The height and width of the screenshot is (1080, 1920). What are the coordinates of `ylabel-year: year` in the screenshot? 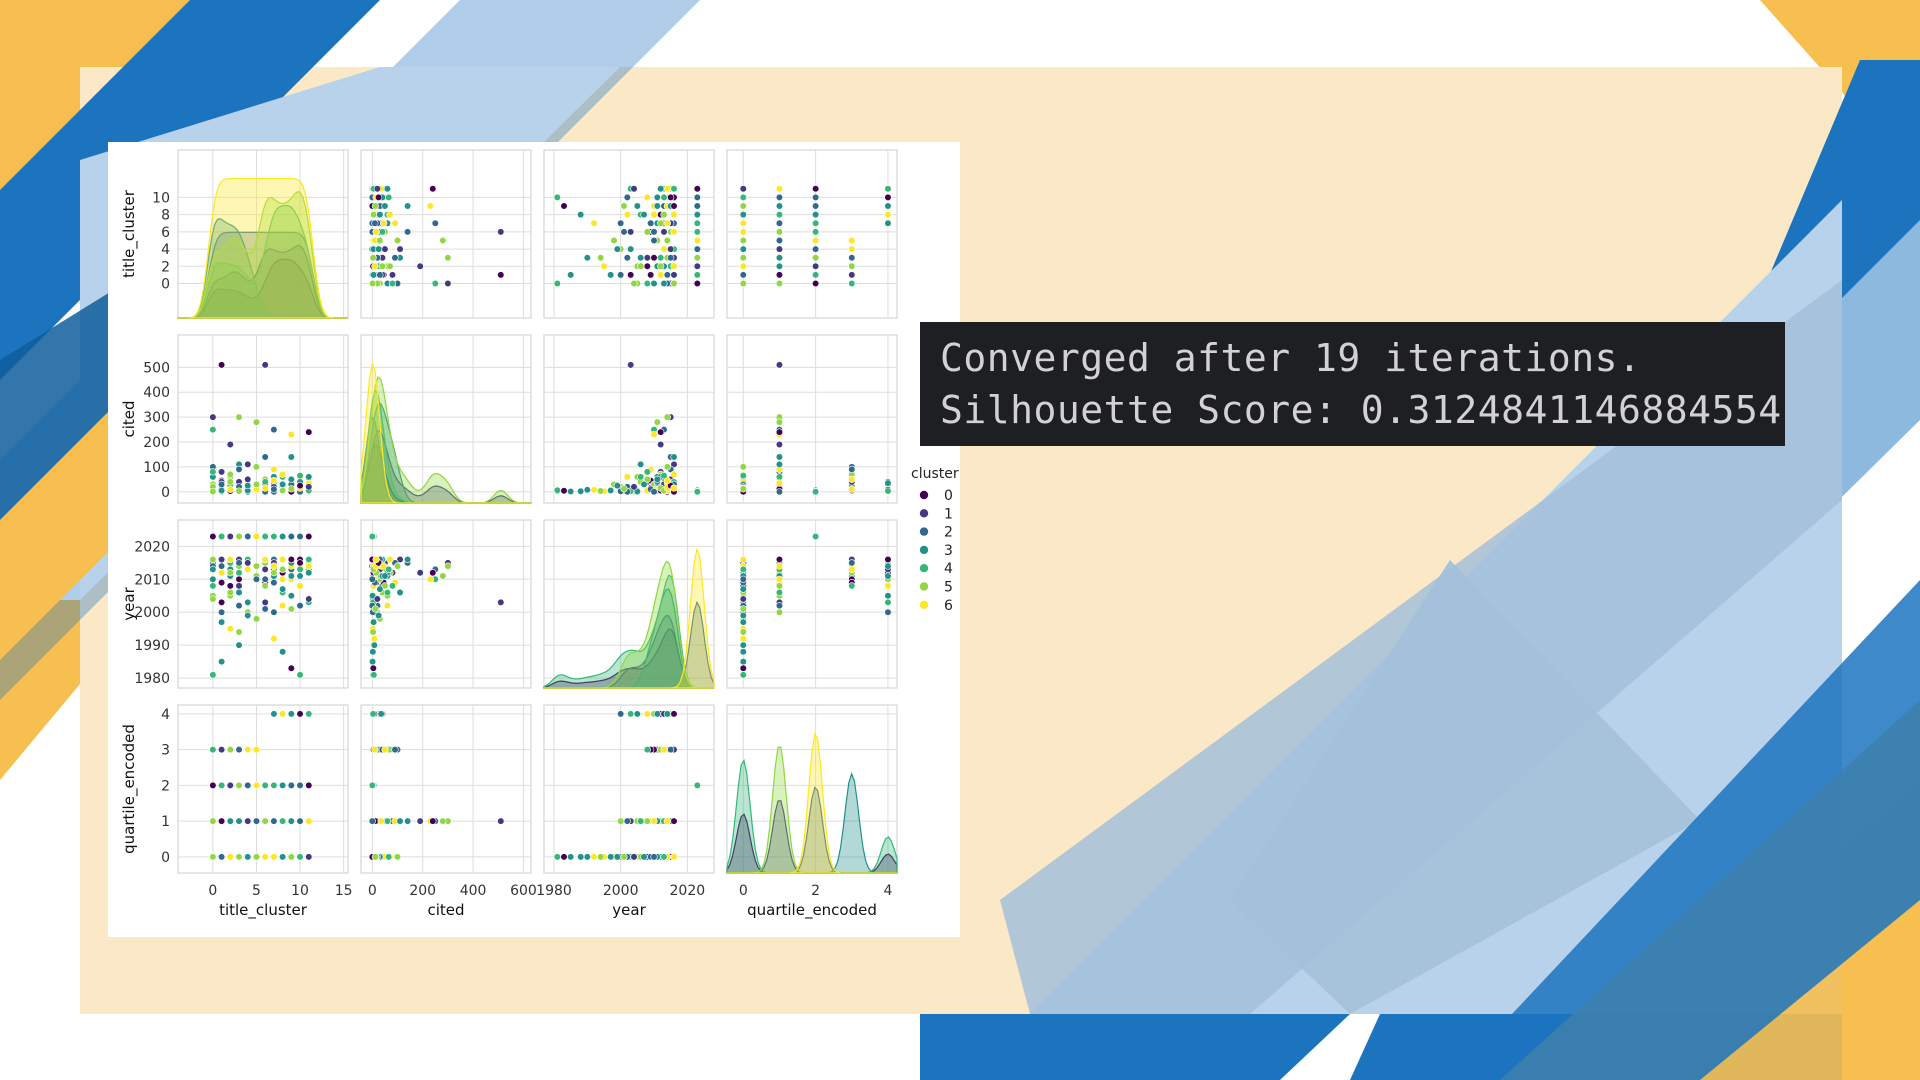 It's located at (129, 603).